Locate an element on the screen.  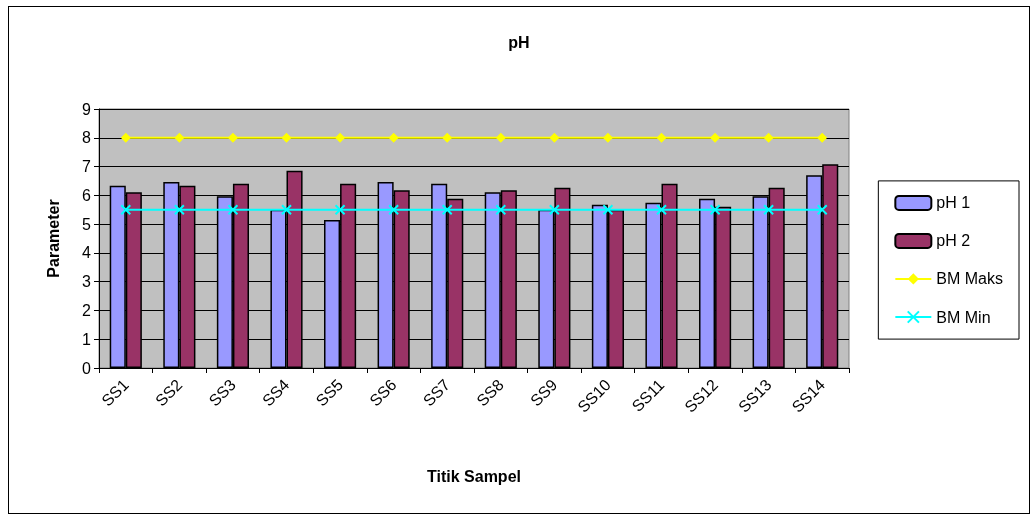
legend-label: BM Maks is located at coordinates (969, 279).